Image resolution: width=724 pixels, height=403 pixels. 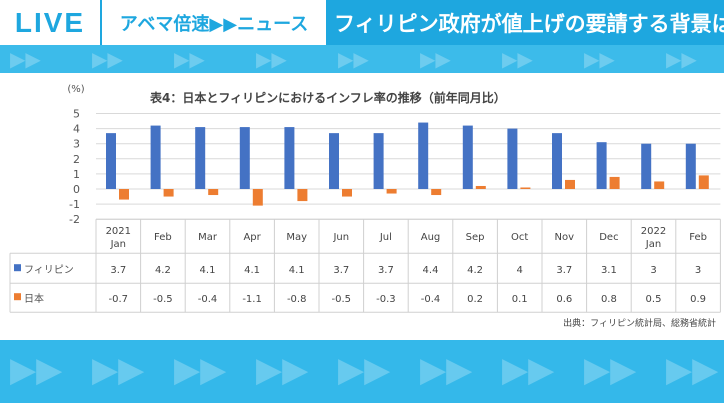 What do you see at coordinates (74, 204) in the screenshot?
I see `y-tick-label: -1` at bounding box center [74, 204].